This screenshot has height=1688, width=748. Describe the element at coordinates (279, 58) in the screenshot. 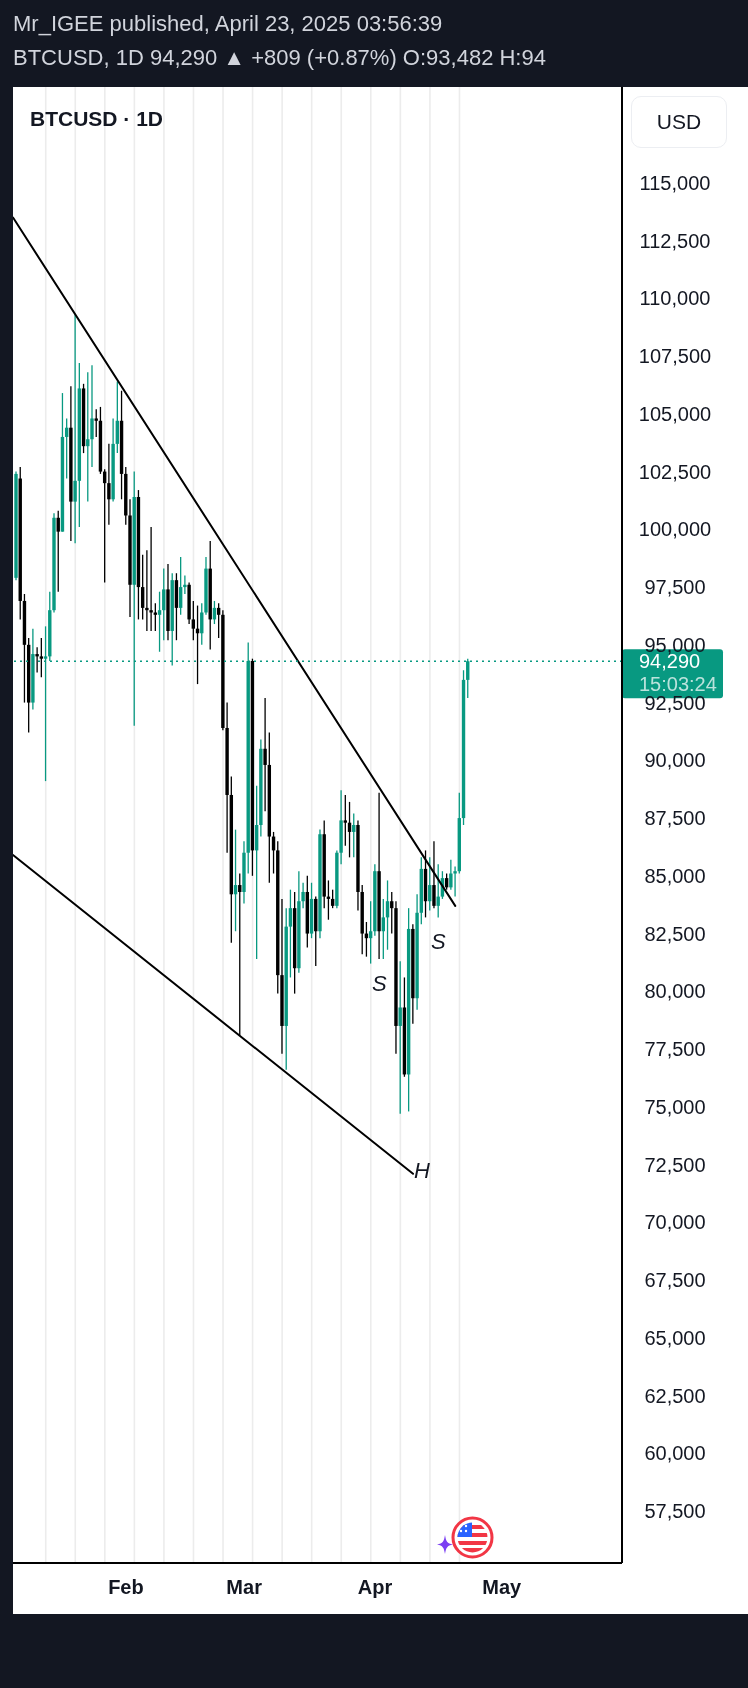

I see `text: BTCUSD, 1D 94,290 ▲ +809 (+0.87%) O:93,482 H:94` at that location.